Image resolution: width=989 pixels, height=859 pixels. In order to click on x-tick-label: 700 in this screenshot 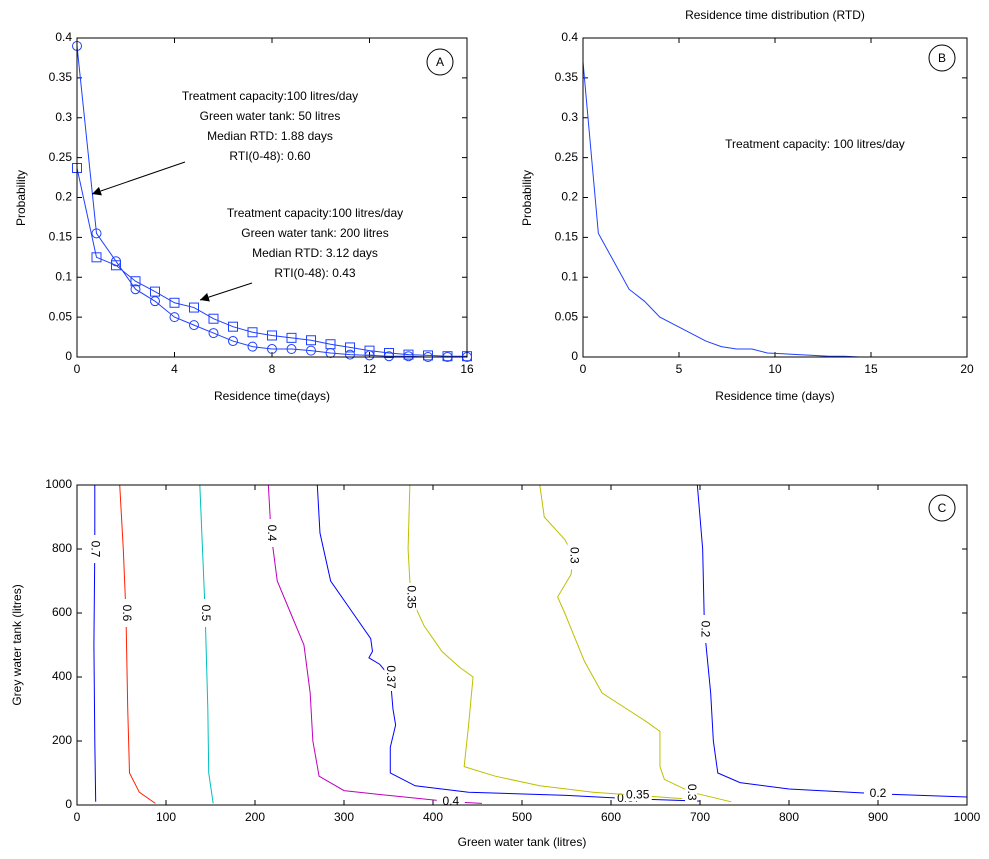, I will do `click(700, 817)`.